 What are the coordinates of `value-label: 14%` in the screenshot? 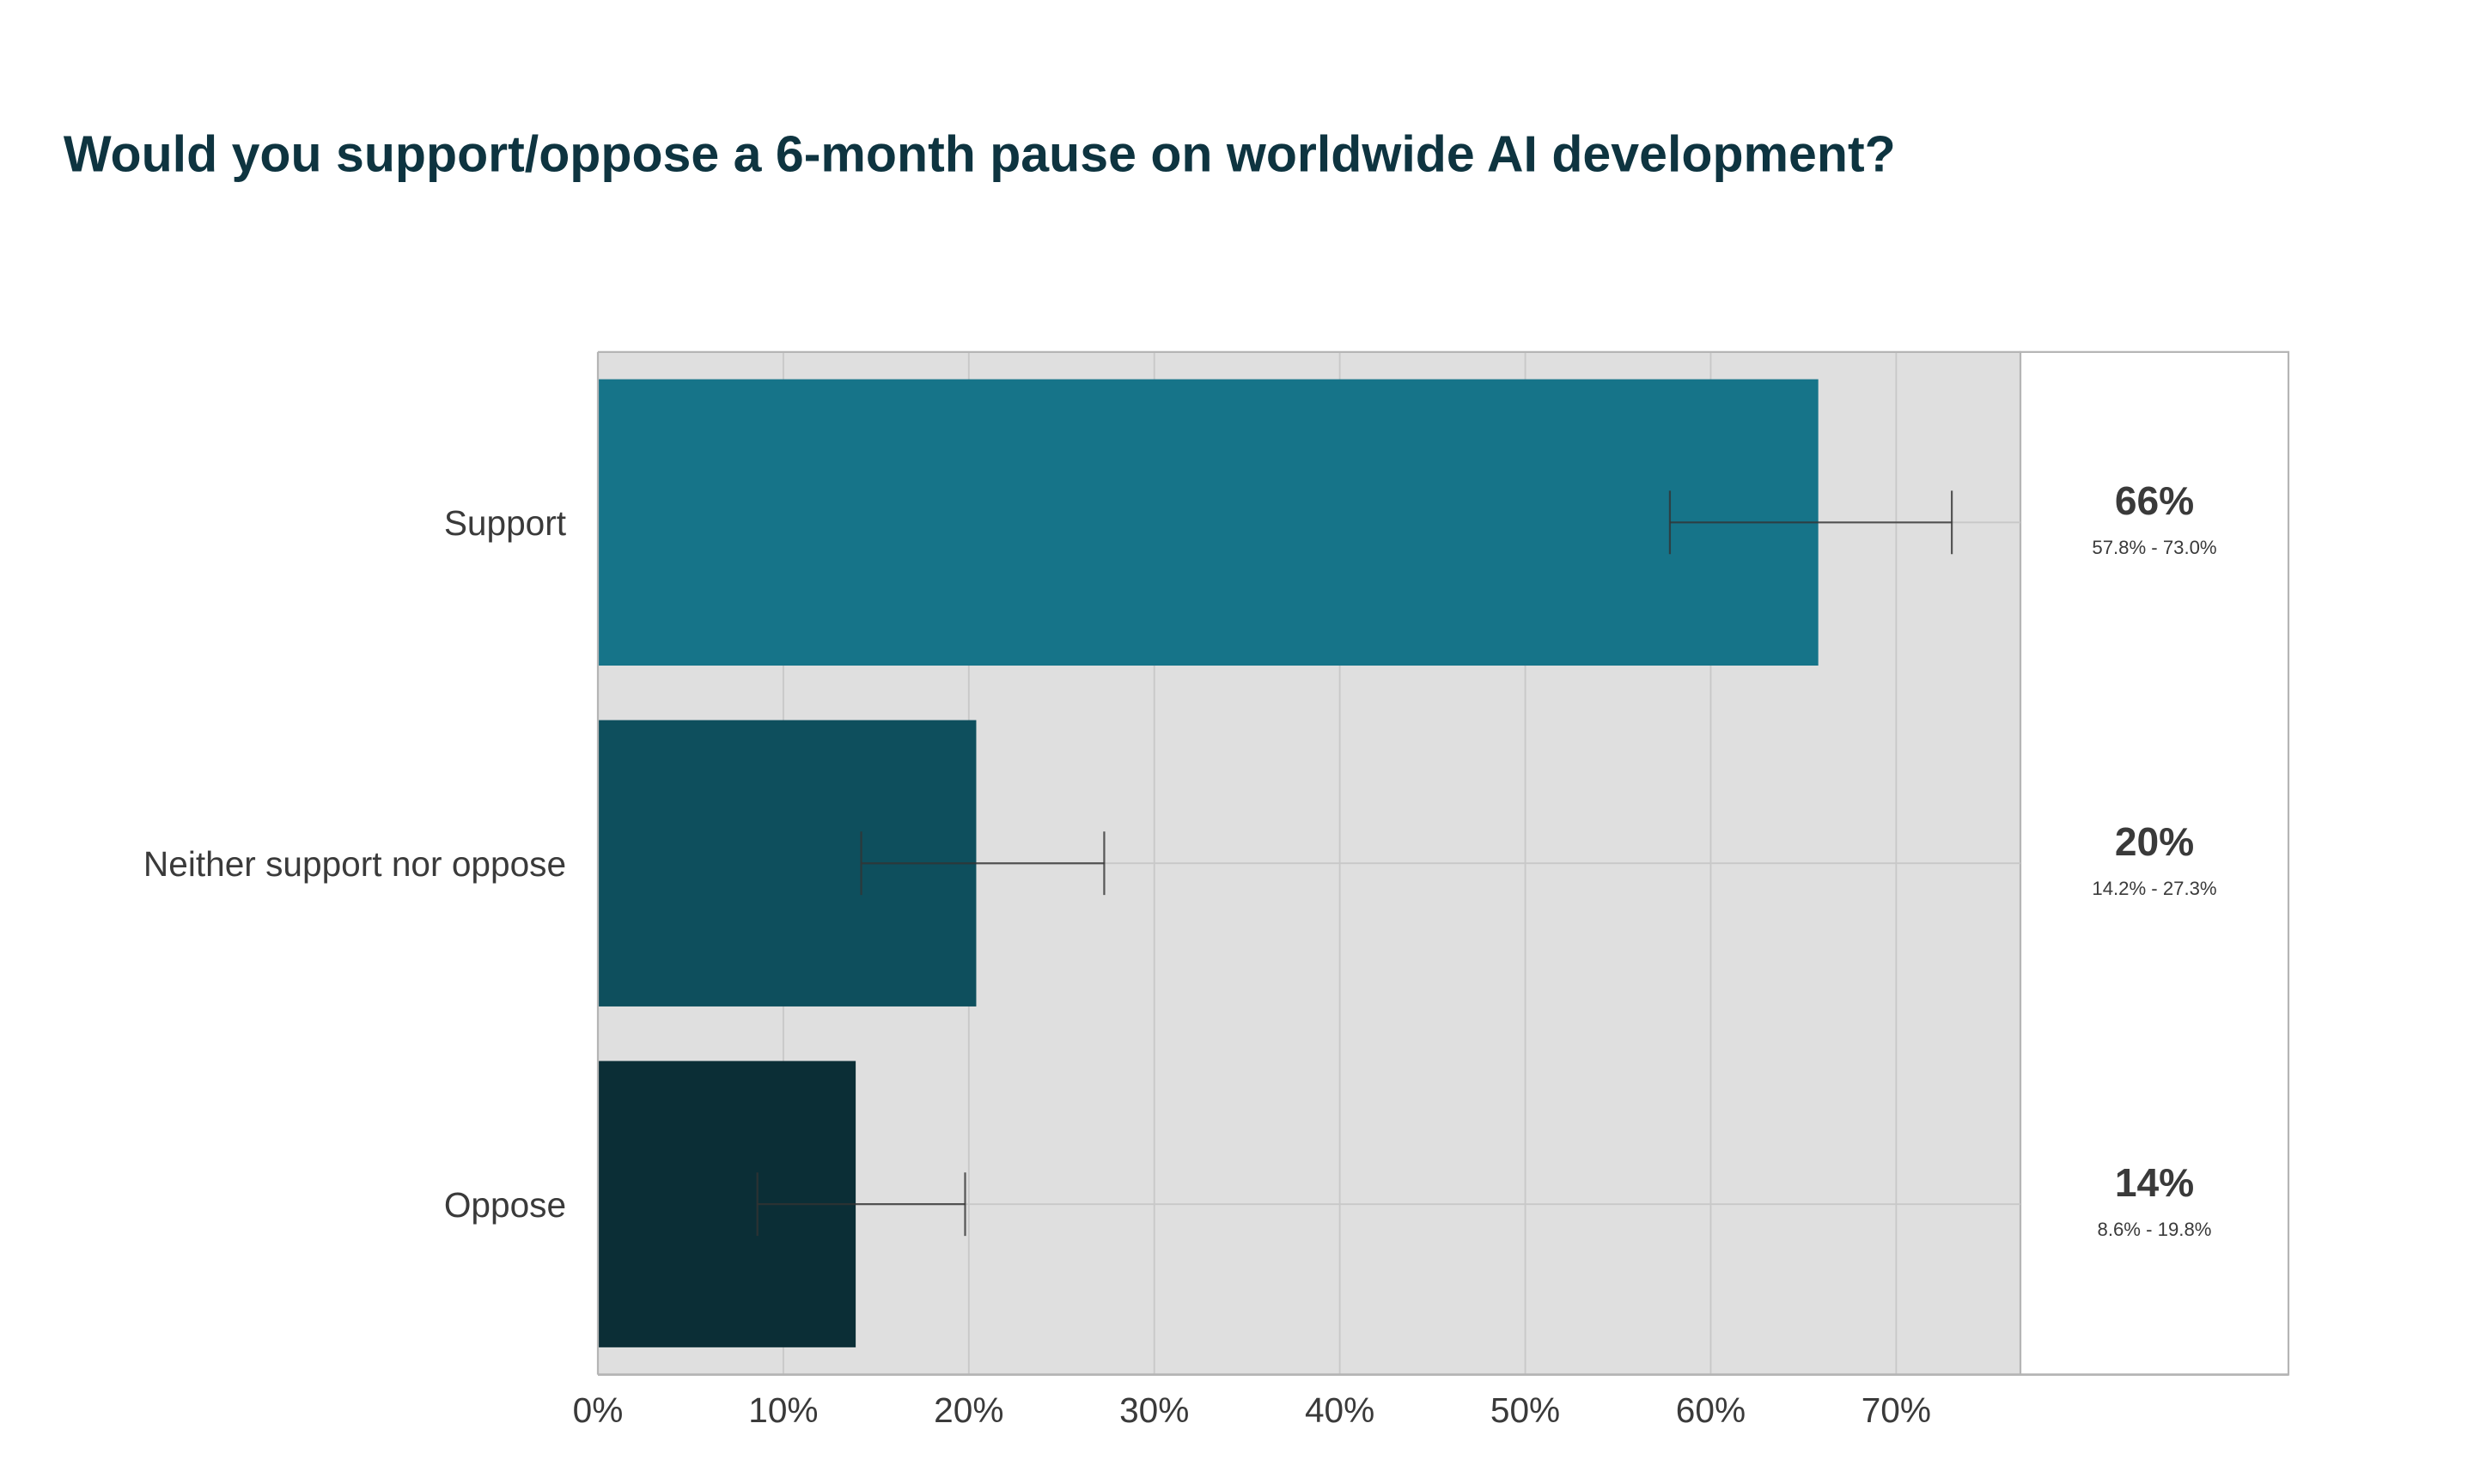 It's located at (2154, 1182).